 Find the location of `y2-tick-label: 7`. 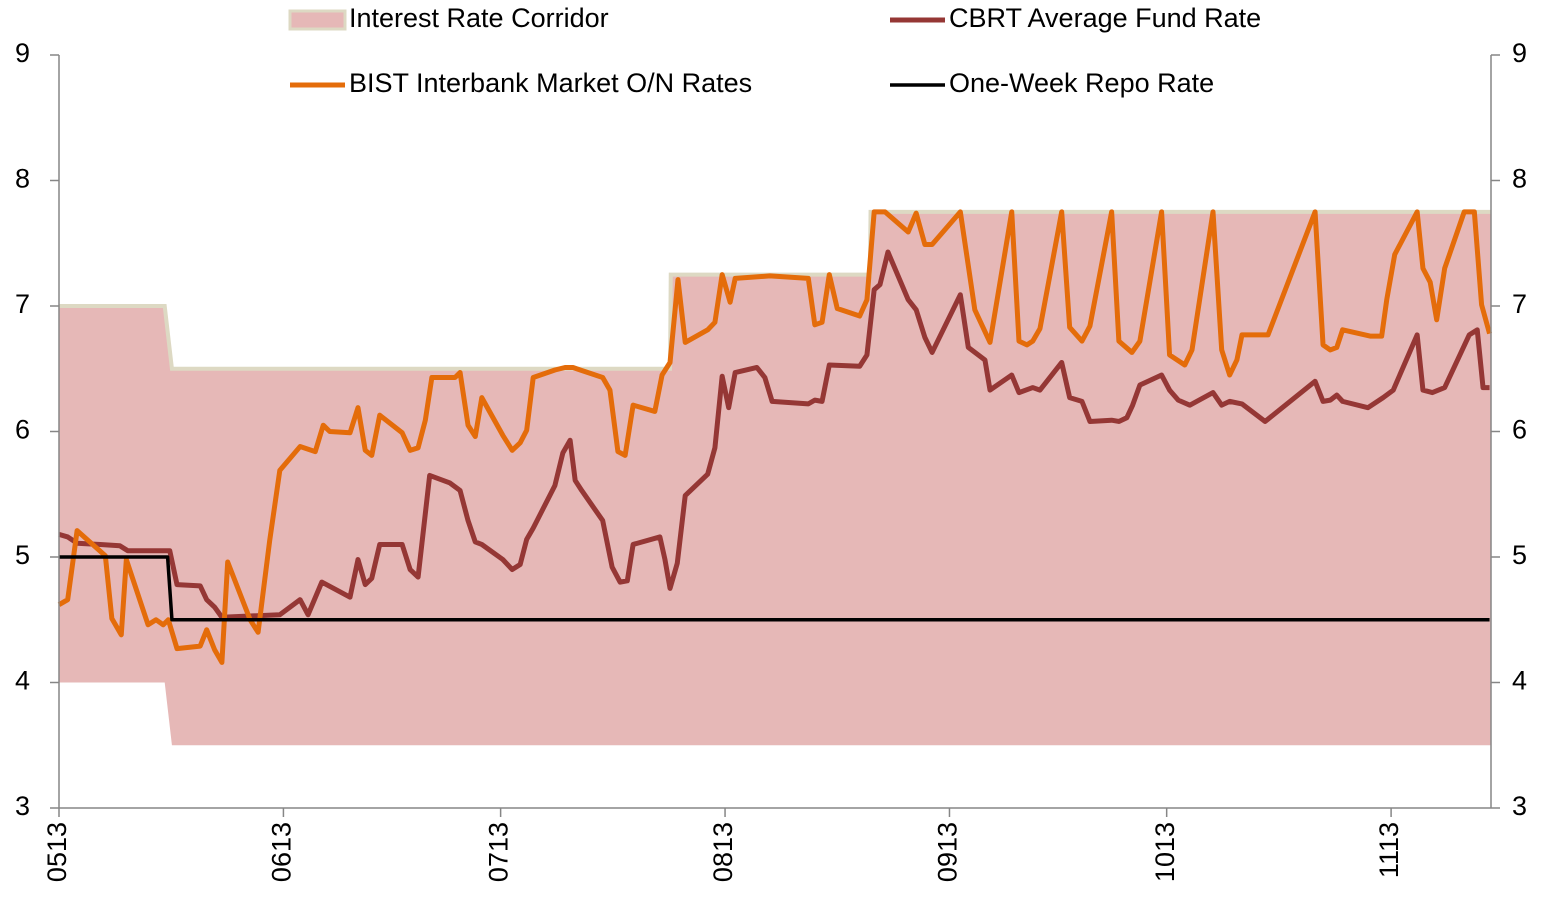

y2-tick-label: 7 is located at coordinates (1519, 304).